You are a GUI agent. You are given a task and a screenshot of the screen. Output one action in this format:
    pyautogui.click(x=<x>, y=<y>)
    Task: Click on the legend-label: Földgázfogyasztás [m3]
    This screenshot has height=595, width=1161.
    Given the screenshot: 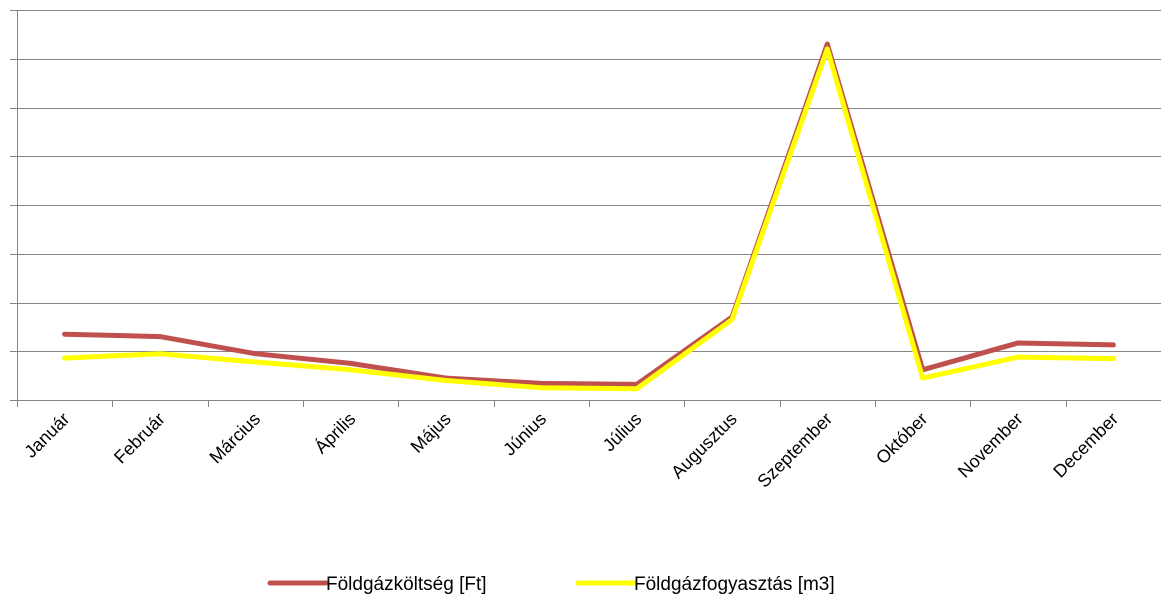 What is the action you would take?
    pyautogui.click(x=734, y=584)
    